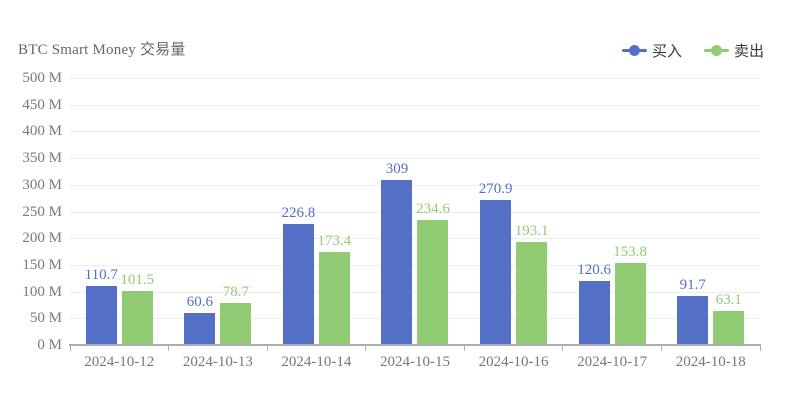 The height and width of the screenshot is (400, 800). Describe the element at coordinates (594, 269) in the screenshot. I see `bar-value-label: 120.6` at that location.